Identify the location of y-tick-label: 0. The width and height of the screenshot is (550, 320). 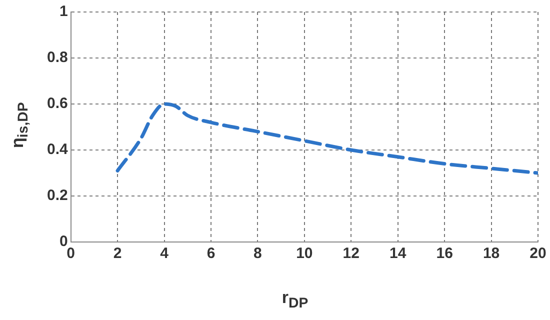
(64, 241).